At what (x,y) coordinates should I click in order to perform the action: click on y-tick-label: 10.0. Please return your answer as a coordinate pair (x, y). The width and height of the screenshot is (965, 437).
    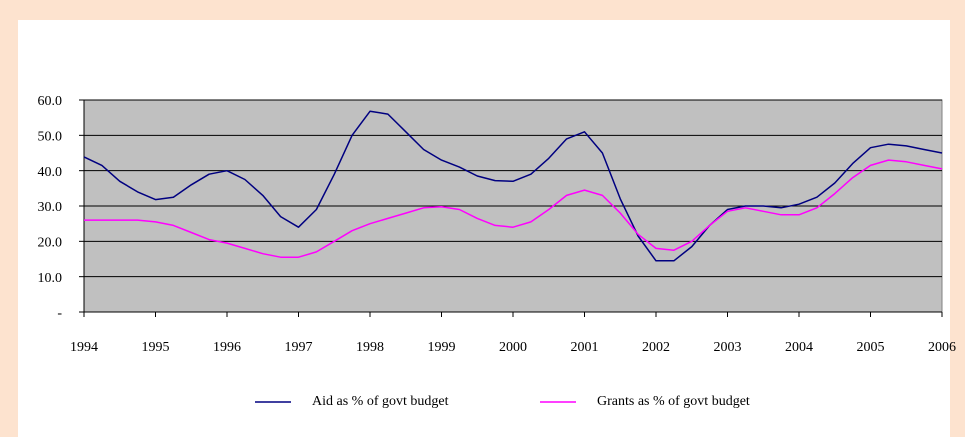
    Looking at the image, I should click on (50, 278).